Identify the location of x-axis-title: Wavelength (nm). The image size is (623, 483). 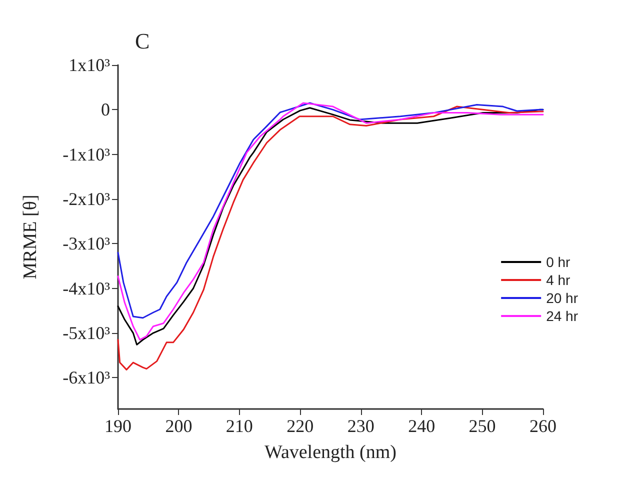
(330, 452).